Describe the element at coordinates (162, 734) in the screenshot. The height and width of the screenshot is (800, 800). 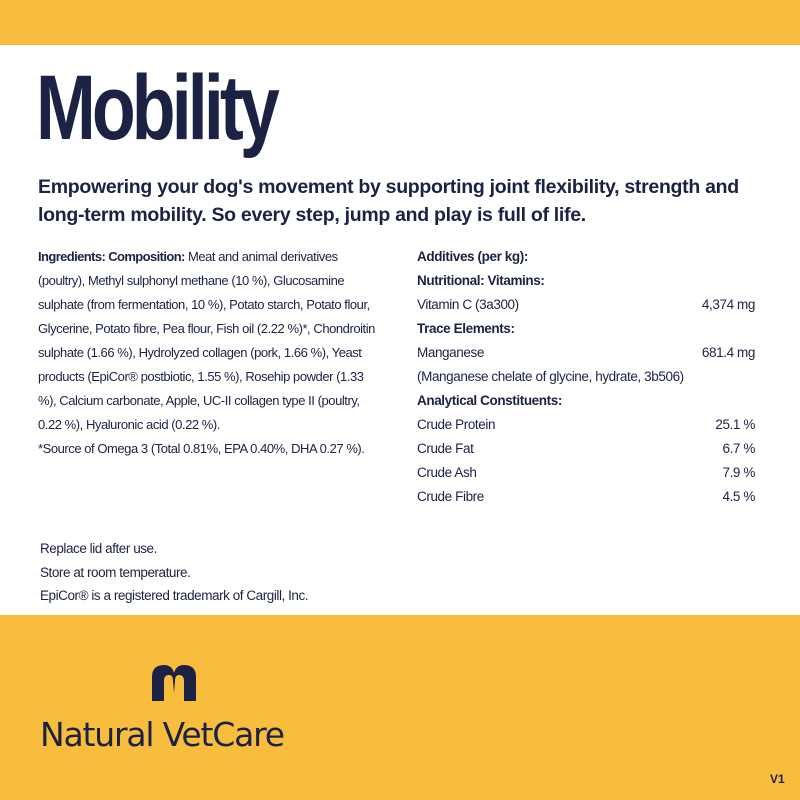
I see `brand: Natural VetCare` at that location.